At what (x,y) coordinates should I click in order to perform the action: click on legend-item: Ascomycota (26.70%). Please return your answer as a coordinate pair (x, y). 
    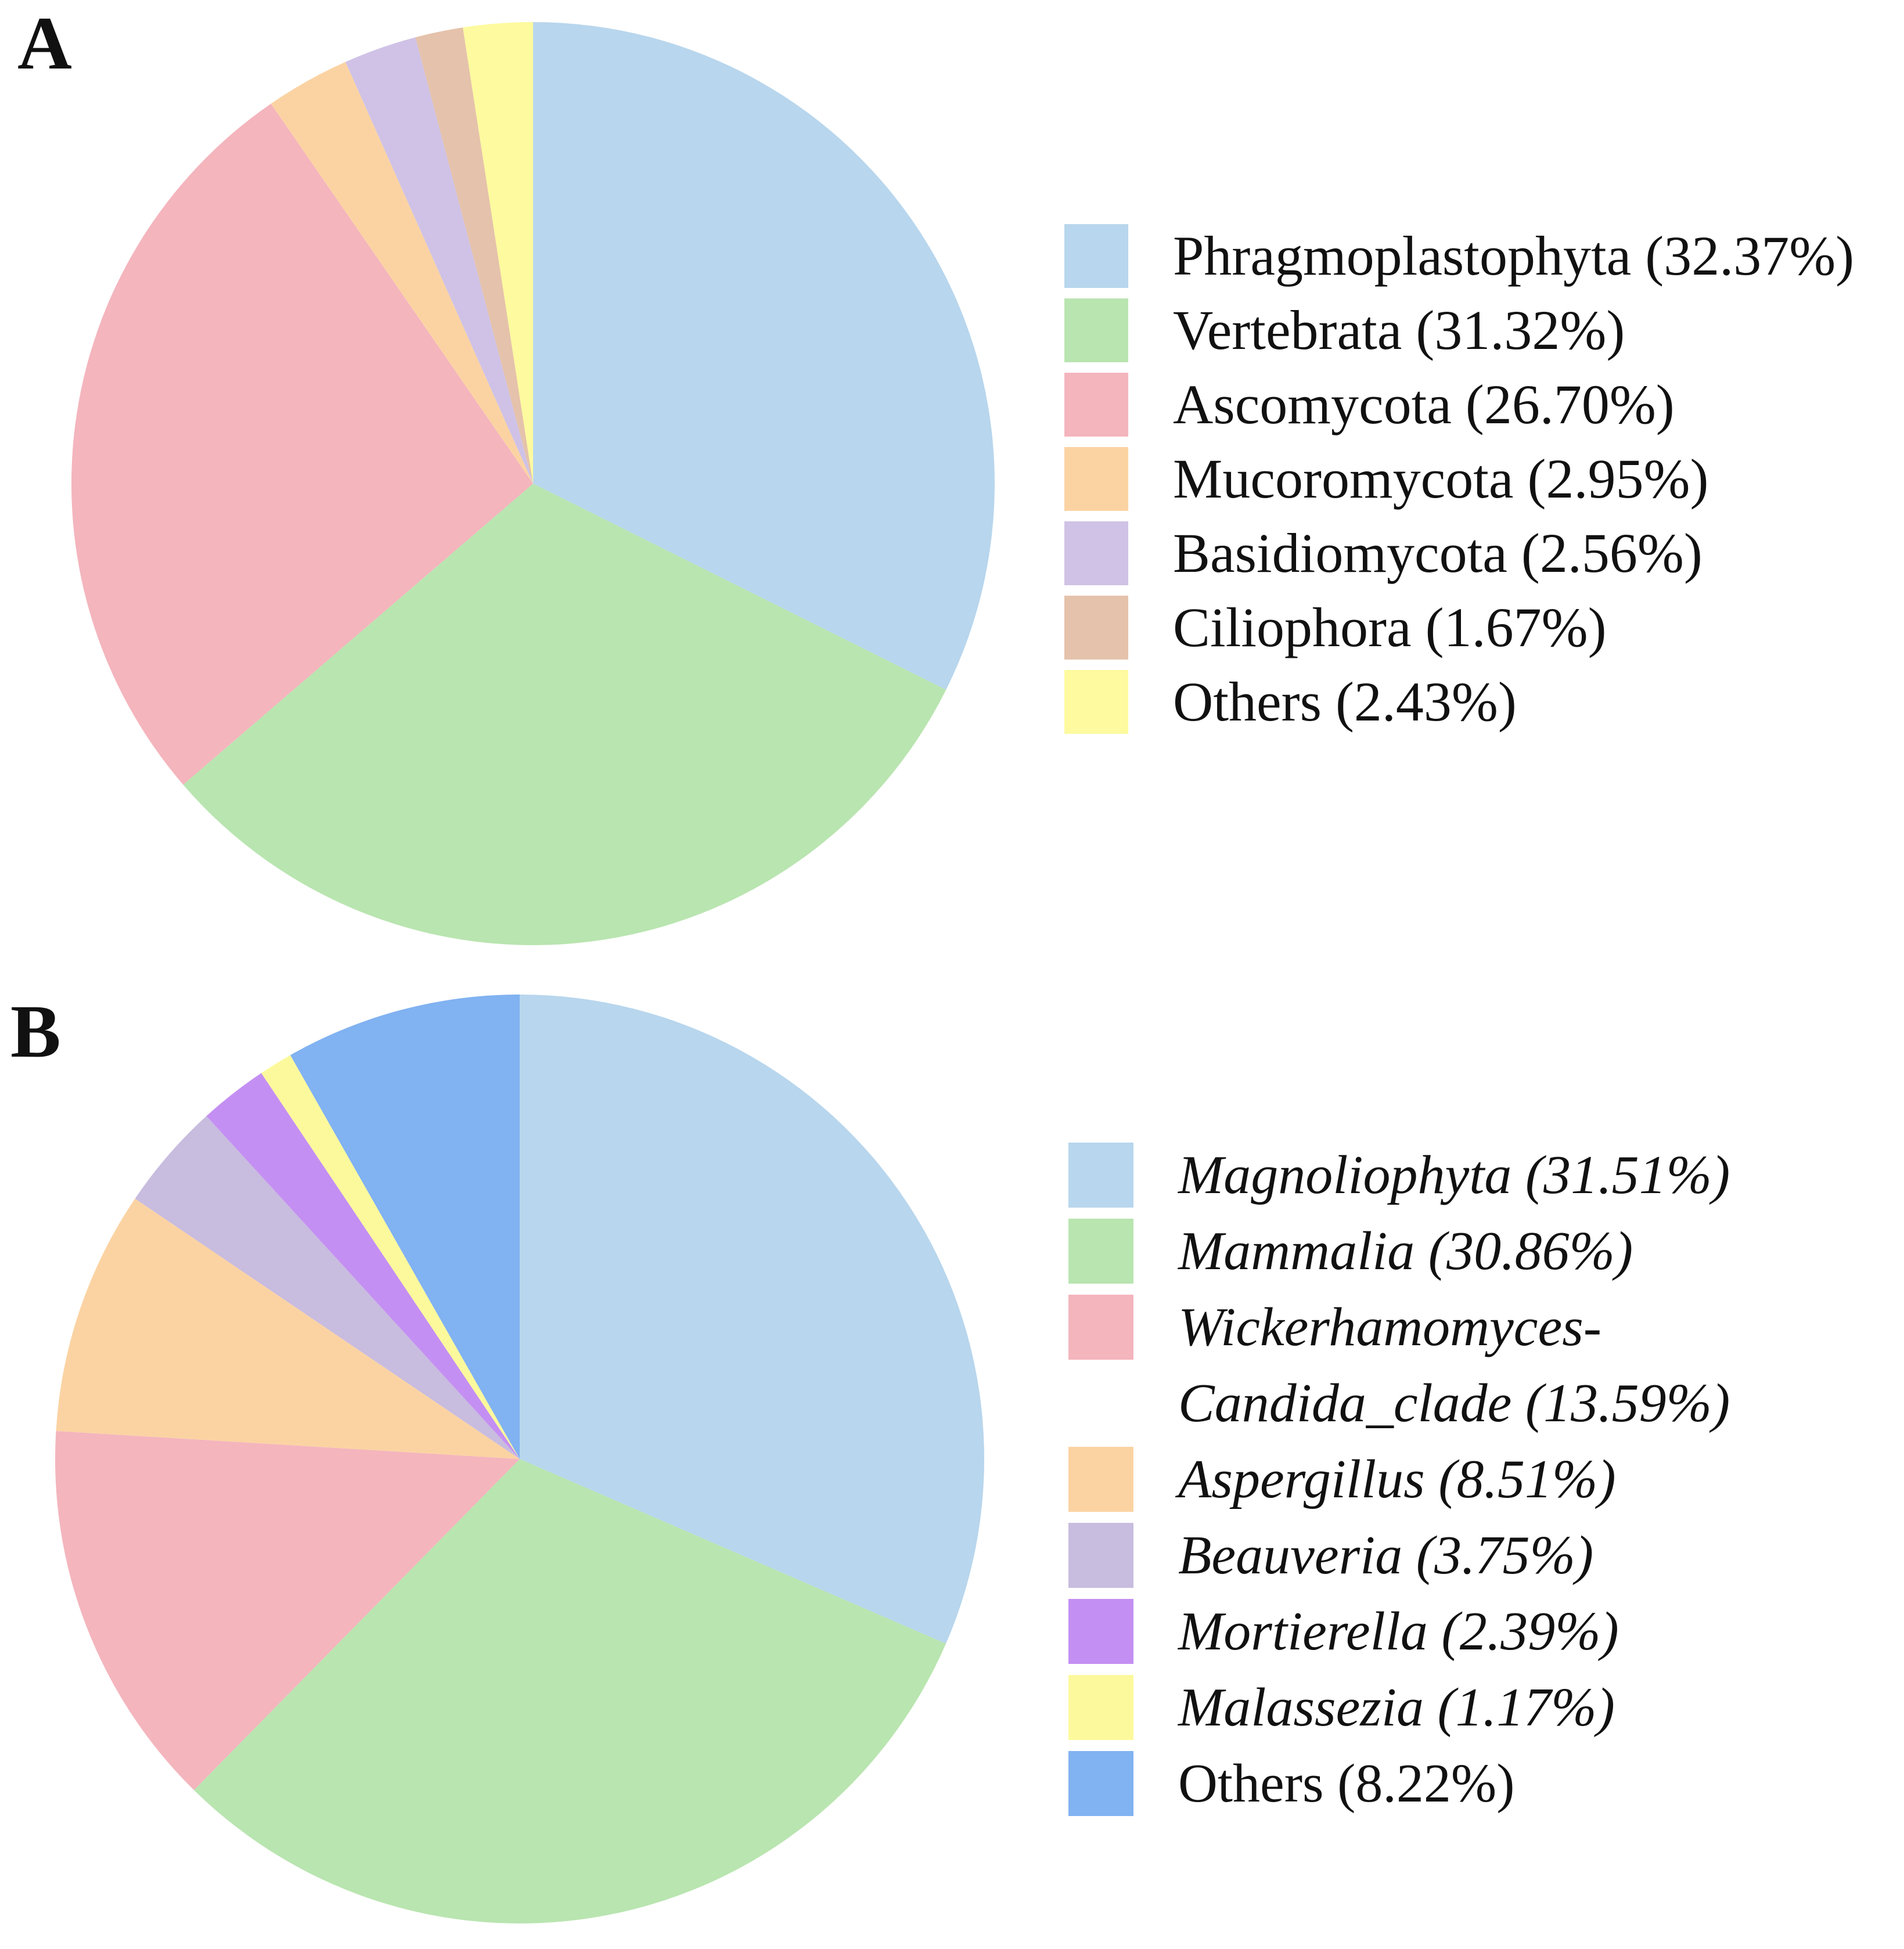
    Looking at the image, I should click on (1459, 405).